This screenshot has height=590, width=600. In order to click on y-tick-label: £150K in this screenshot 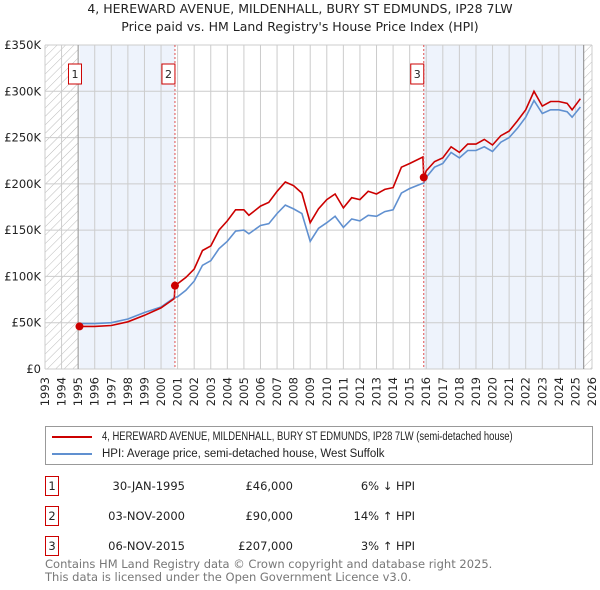, I will do `click(22, 230)`.